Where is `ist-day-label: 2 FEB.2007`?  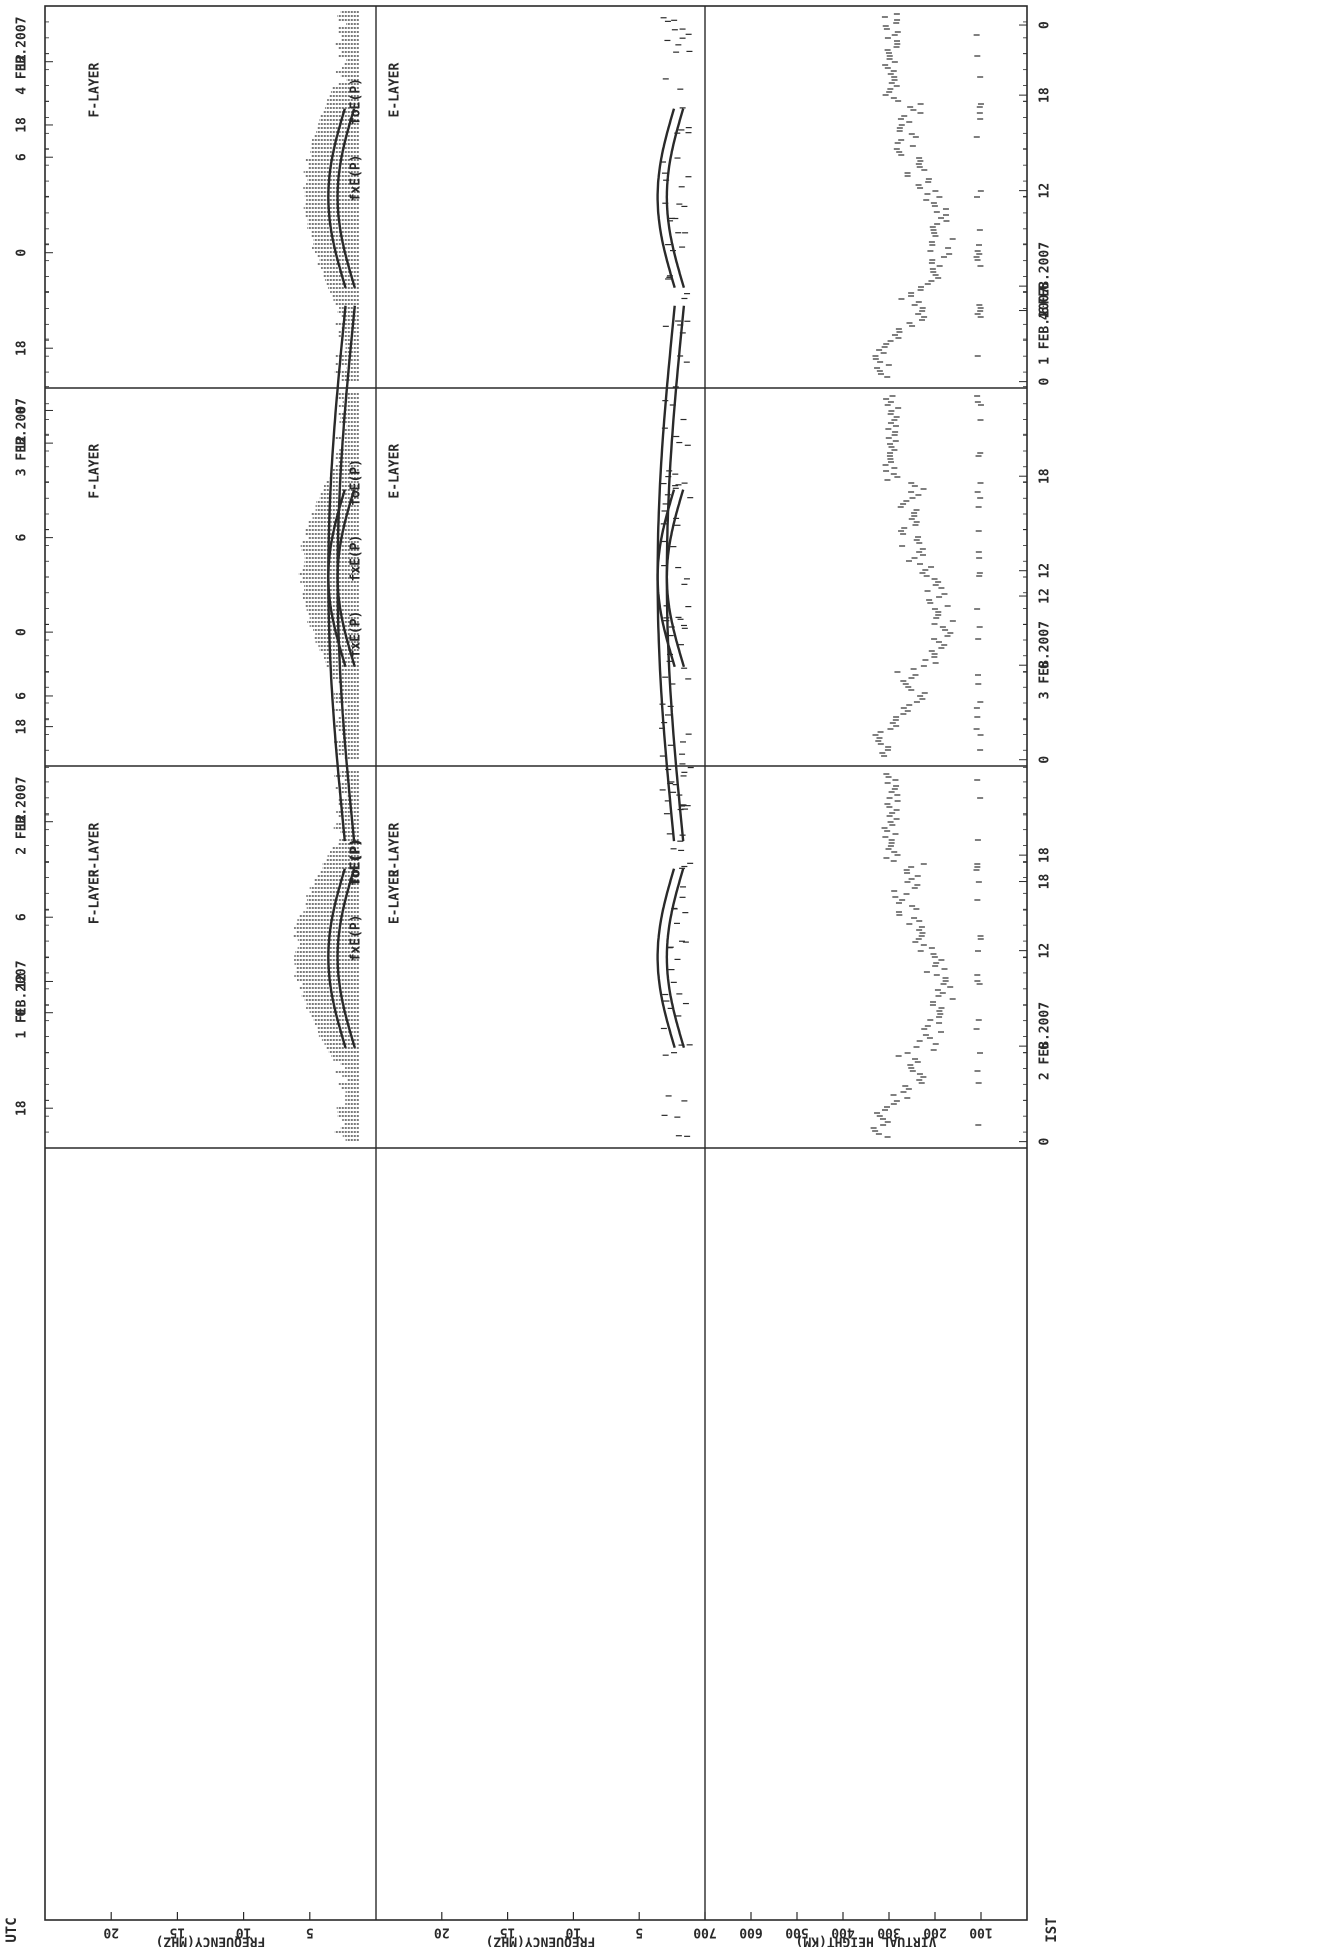
ist-day-label: 2 FEB.2007 is located at coordinates (1045, 1041).